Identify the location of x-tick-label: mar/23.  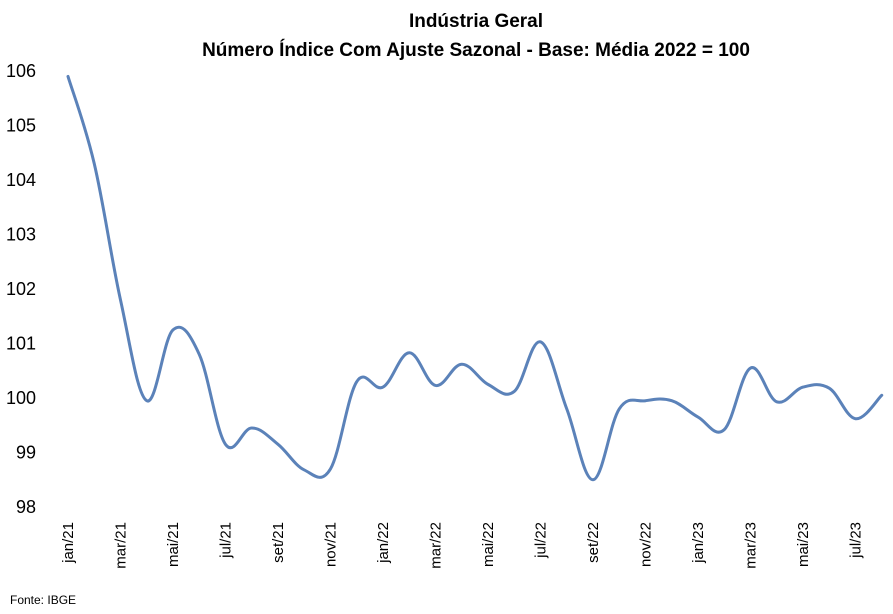
(751, 545).